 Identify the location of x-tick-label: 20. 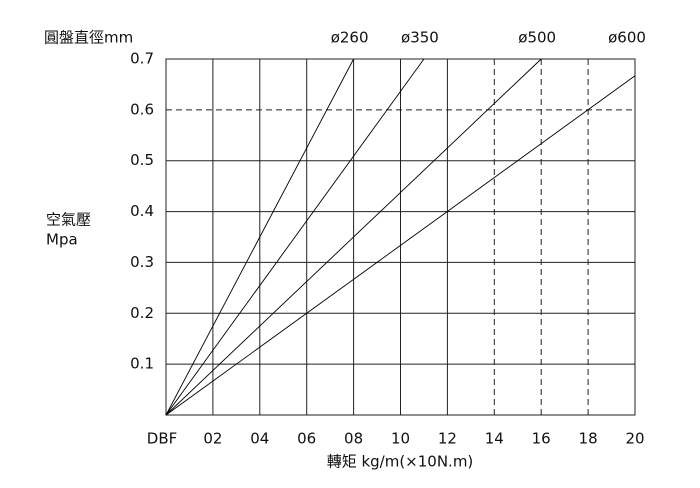
(634, 439).